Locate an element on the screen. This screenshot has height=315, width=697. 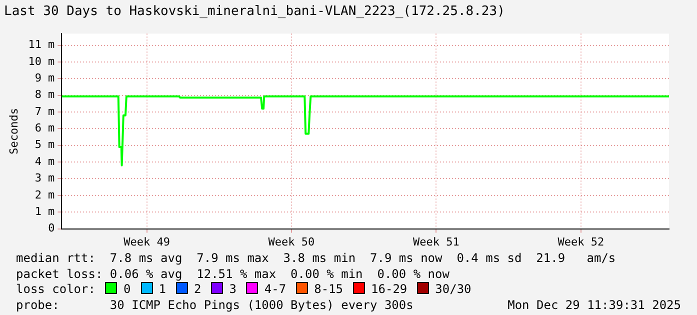
y-tick-label: 7 m is located at coordinates (45, 111).